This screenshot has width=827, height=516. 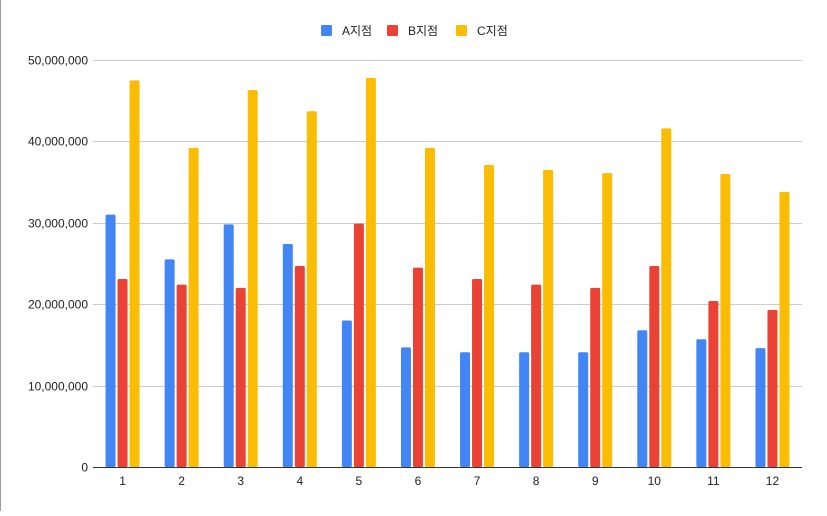 What do you see at coordinates (359, 481) in the screenshot?
I see `x-tick-label: 5` at bounding box center [359, 481].